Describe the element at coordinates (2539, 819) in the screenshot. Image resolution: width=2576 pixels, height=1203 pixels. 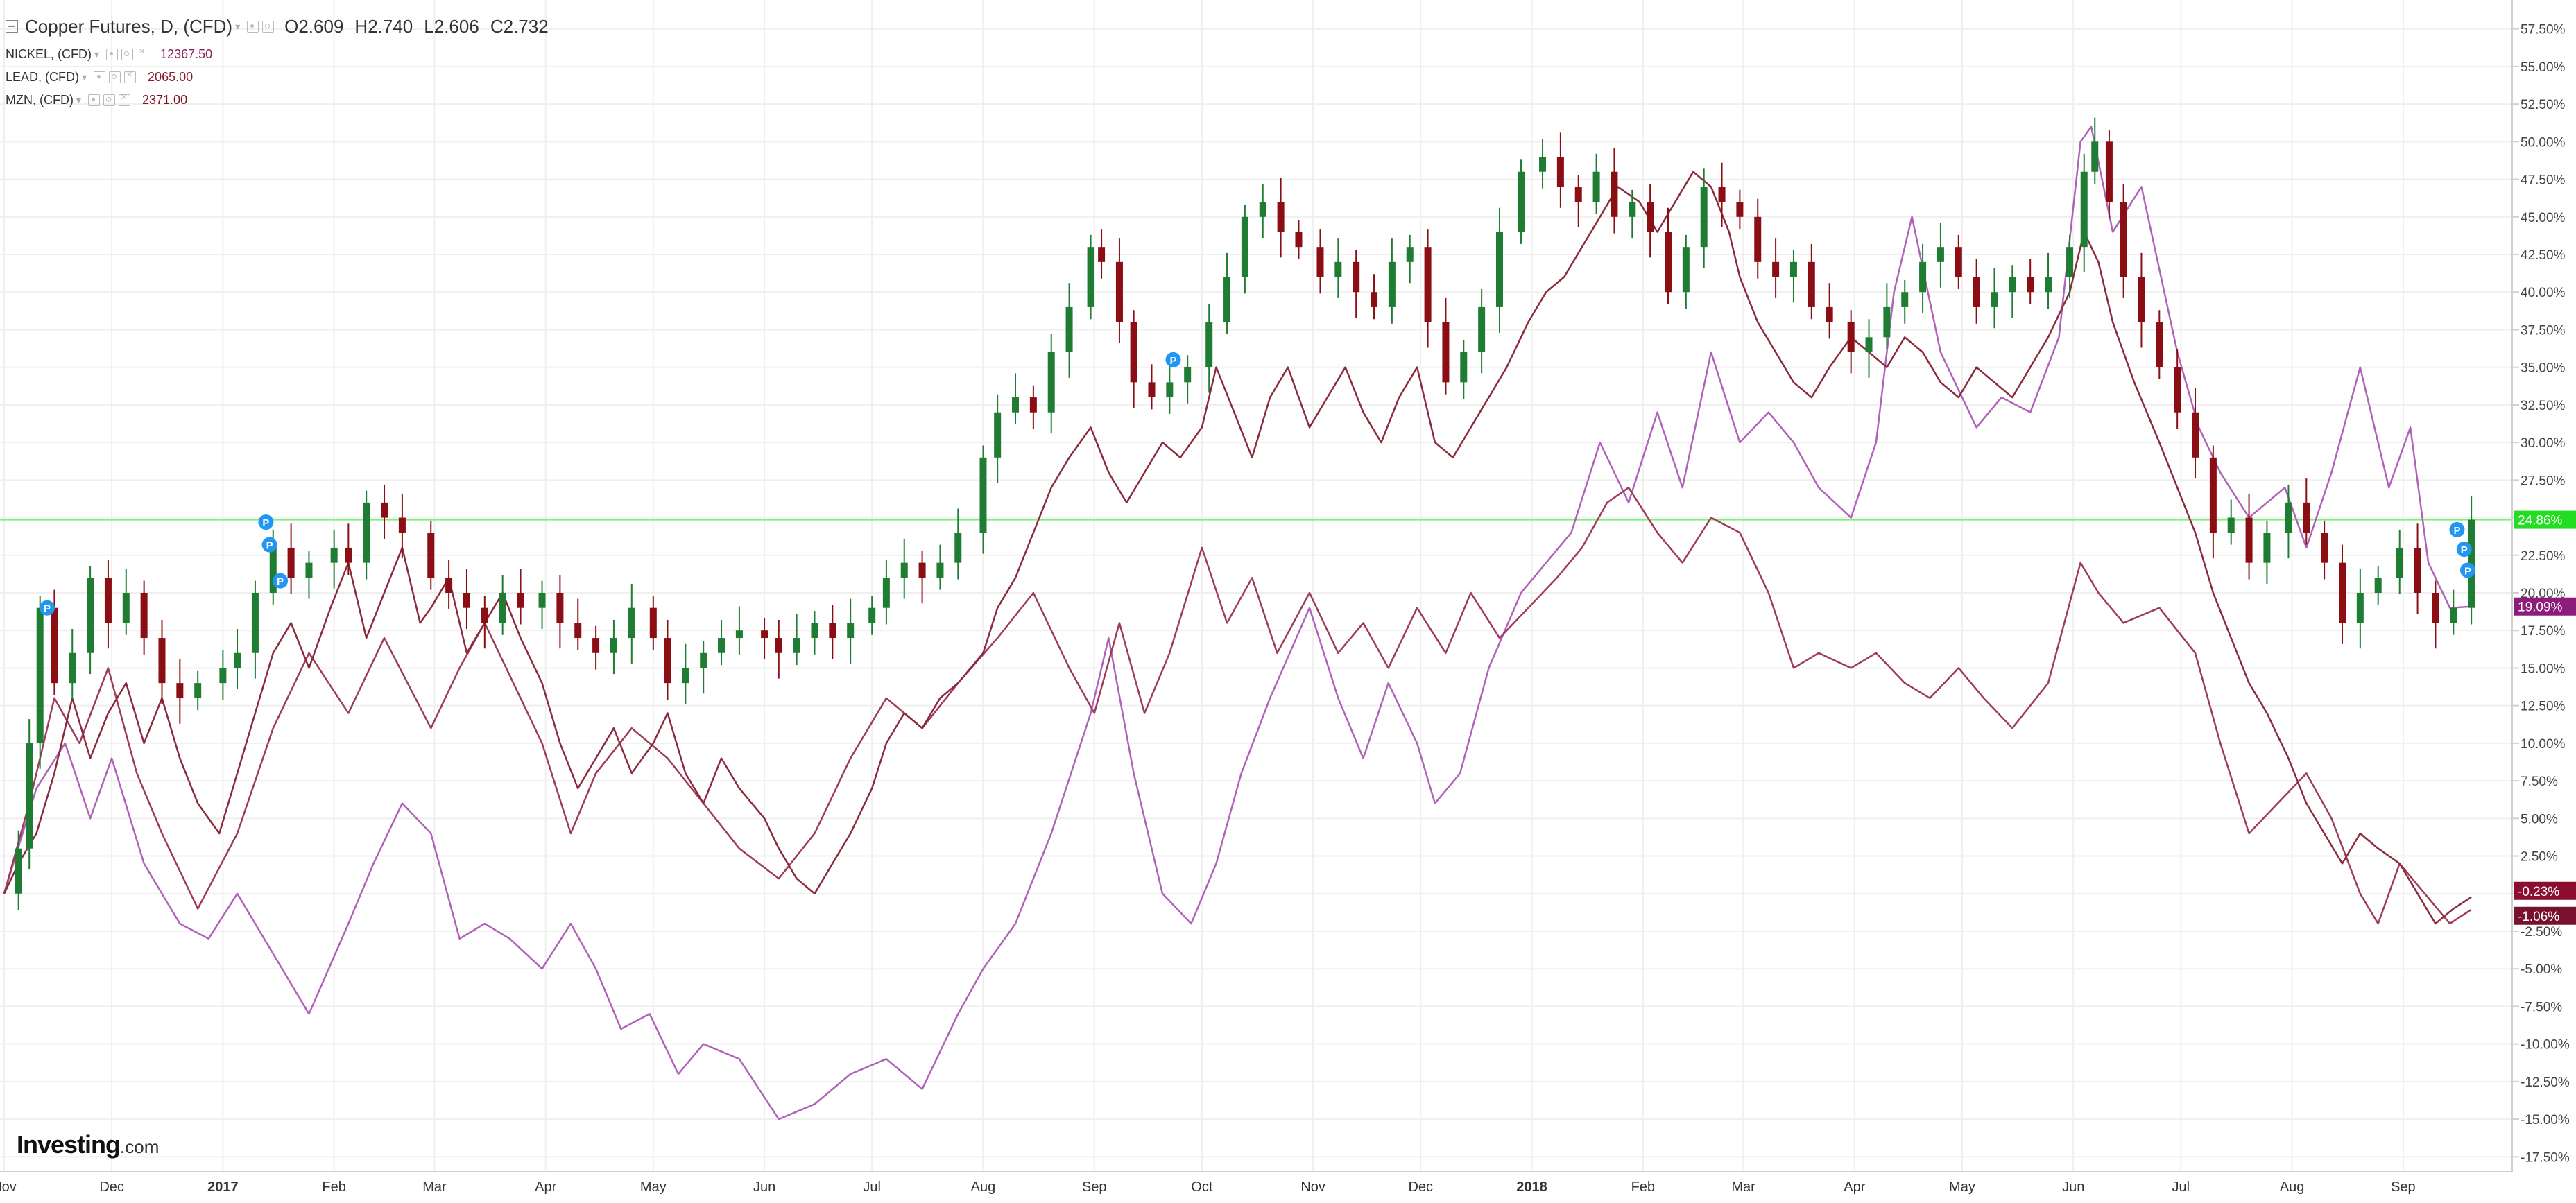
I see `y-tick-label: 5.00%` at that location.